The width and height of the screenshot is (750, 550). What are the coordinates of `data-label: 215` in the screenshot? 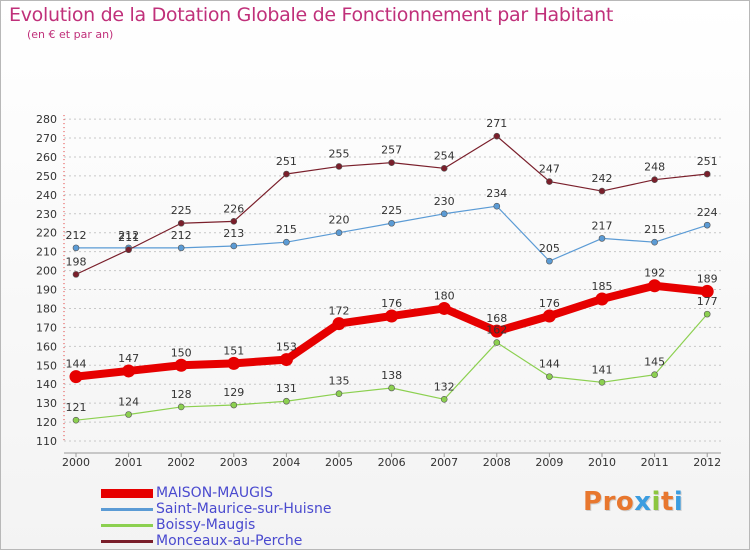 It's located at (654, 229).